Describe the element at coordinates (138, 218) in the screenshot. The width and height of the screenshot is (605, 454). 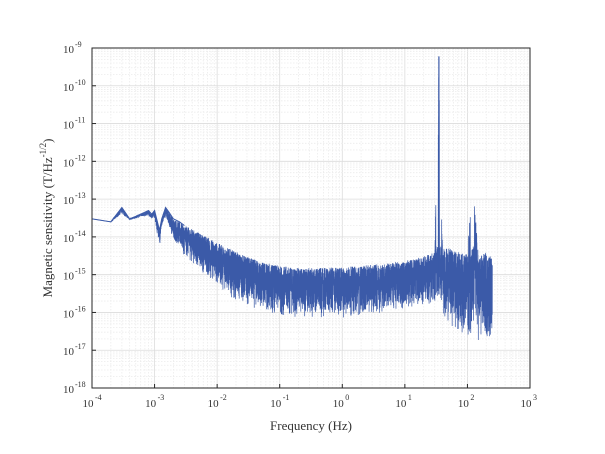
I see `low-frequency-trace` at that location.